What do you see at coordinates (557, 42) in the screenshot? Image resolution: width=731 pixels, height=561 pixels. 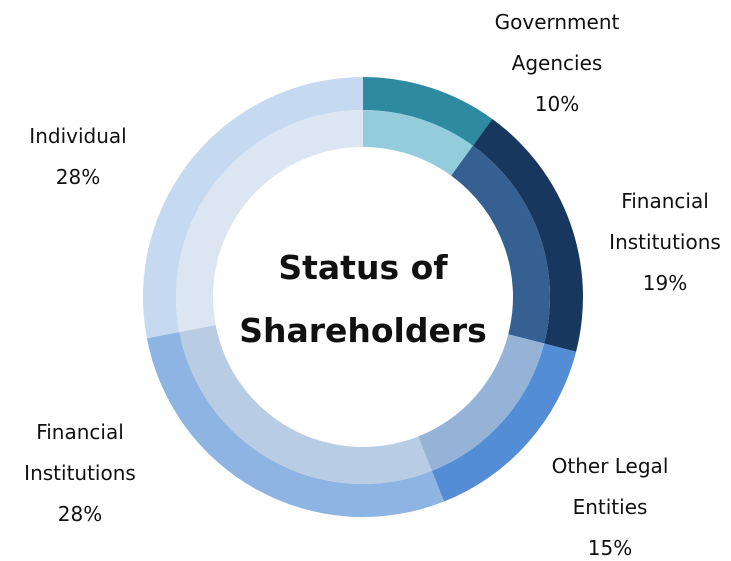 I see `category-label: Government Agencies` at bounding box center [557, 42].